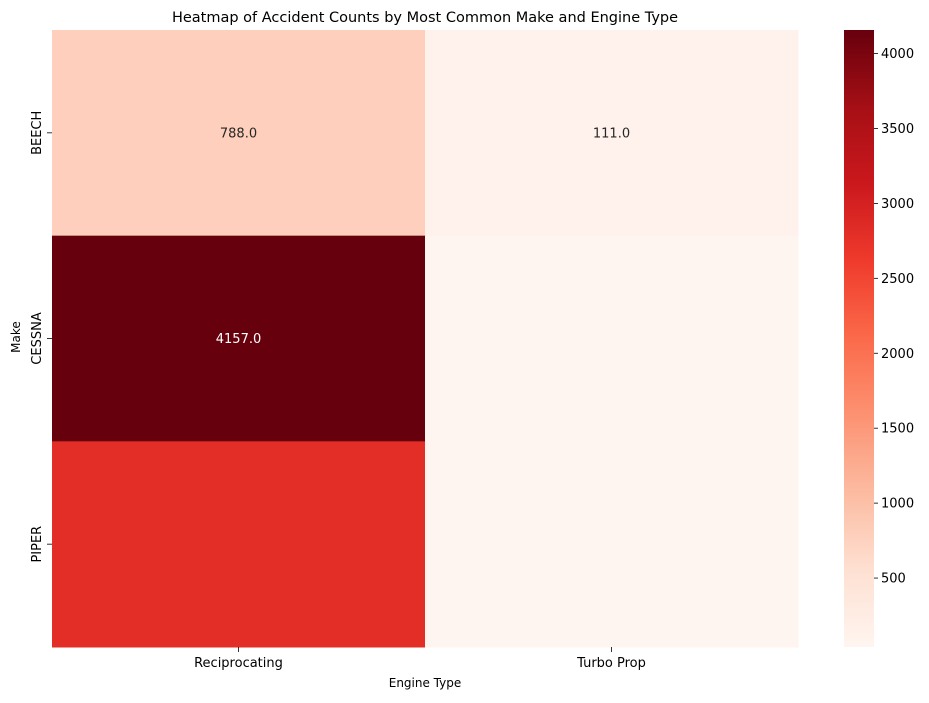  What do you see at coordinates (37, 133) in the screenshot?
I see `y-tick-label: BEECH` at bounding box center [37, 133].